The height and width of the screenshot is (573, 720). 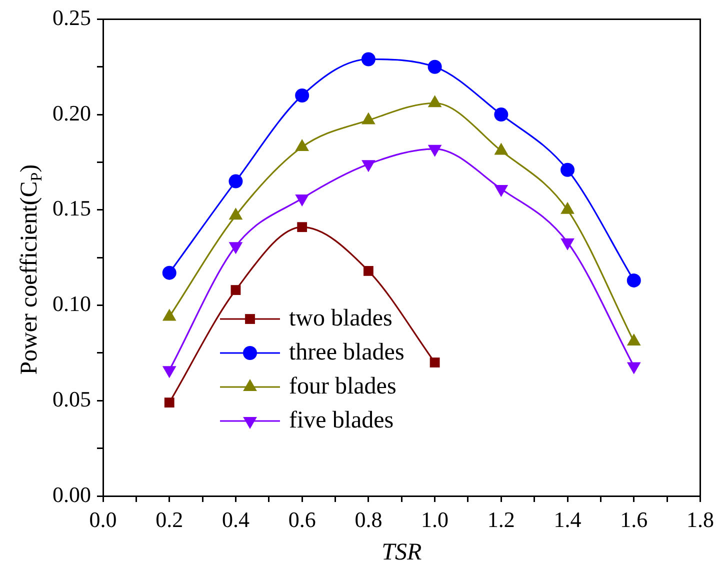 I want to click on x-axis-title: TSR, so click(x=402, y=552).